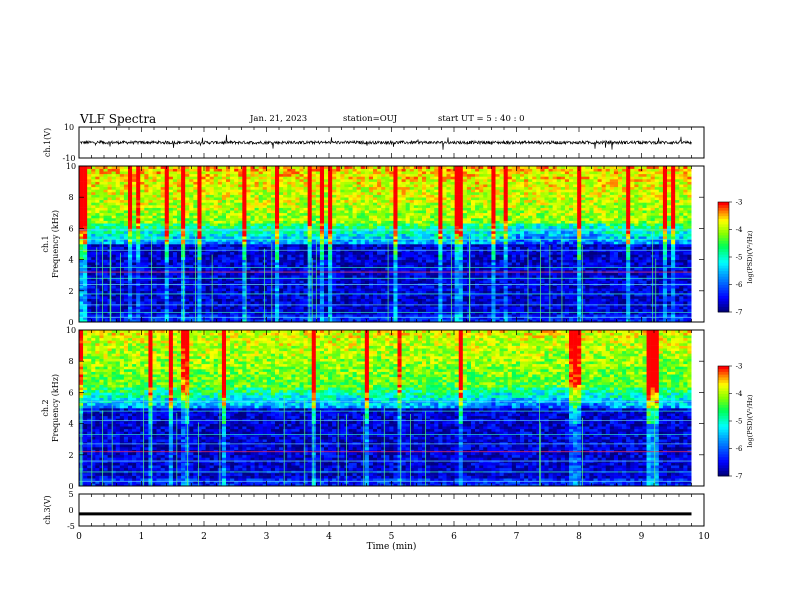 The image size is (792, 612). Describe the element at coordinates (71, 526) in the screenshot. I see `y-tick-label: -5` at that location.